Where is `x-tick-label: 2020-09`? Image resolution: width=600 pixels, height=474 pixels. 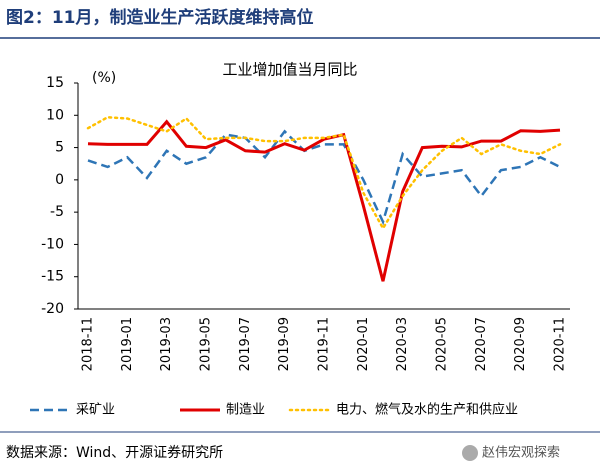 x-tick-label: 2020-09 is located at coordinates (520, 344).